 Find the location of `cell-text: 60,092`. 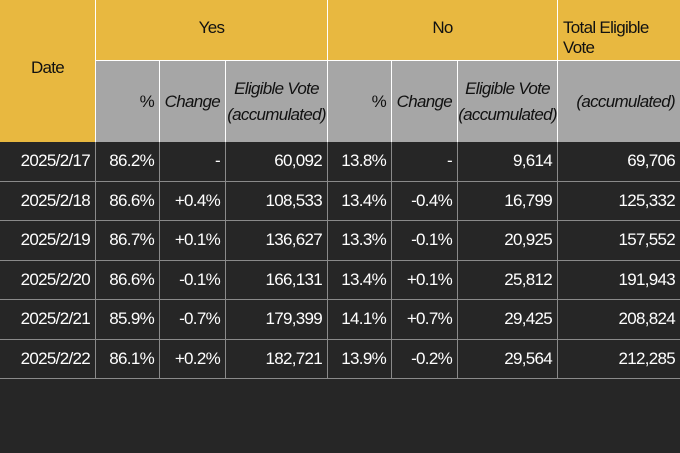

cell-text: 60,092 is located at coordinates (298, 161).